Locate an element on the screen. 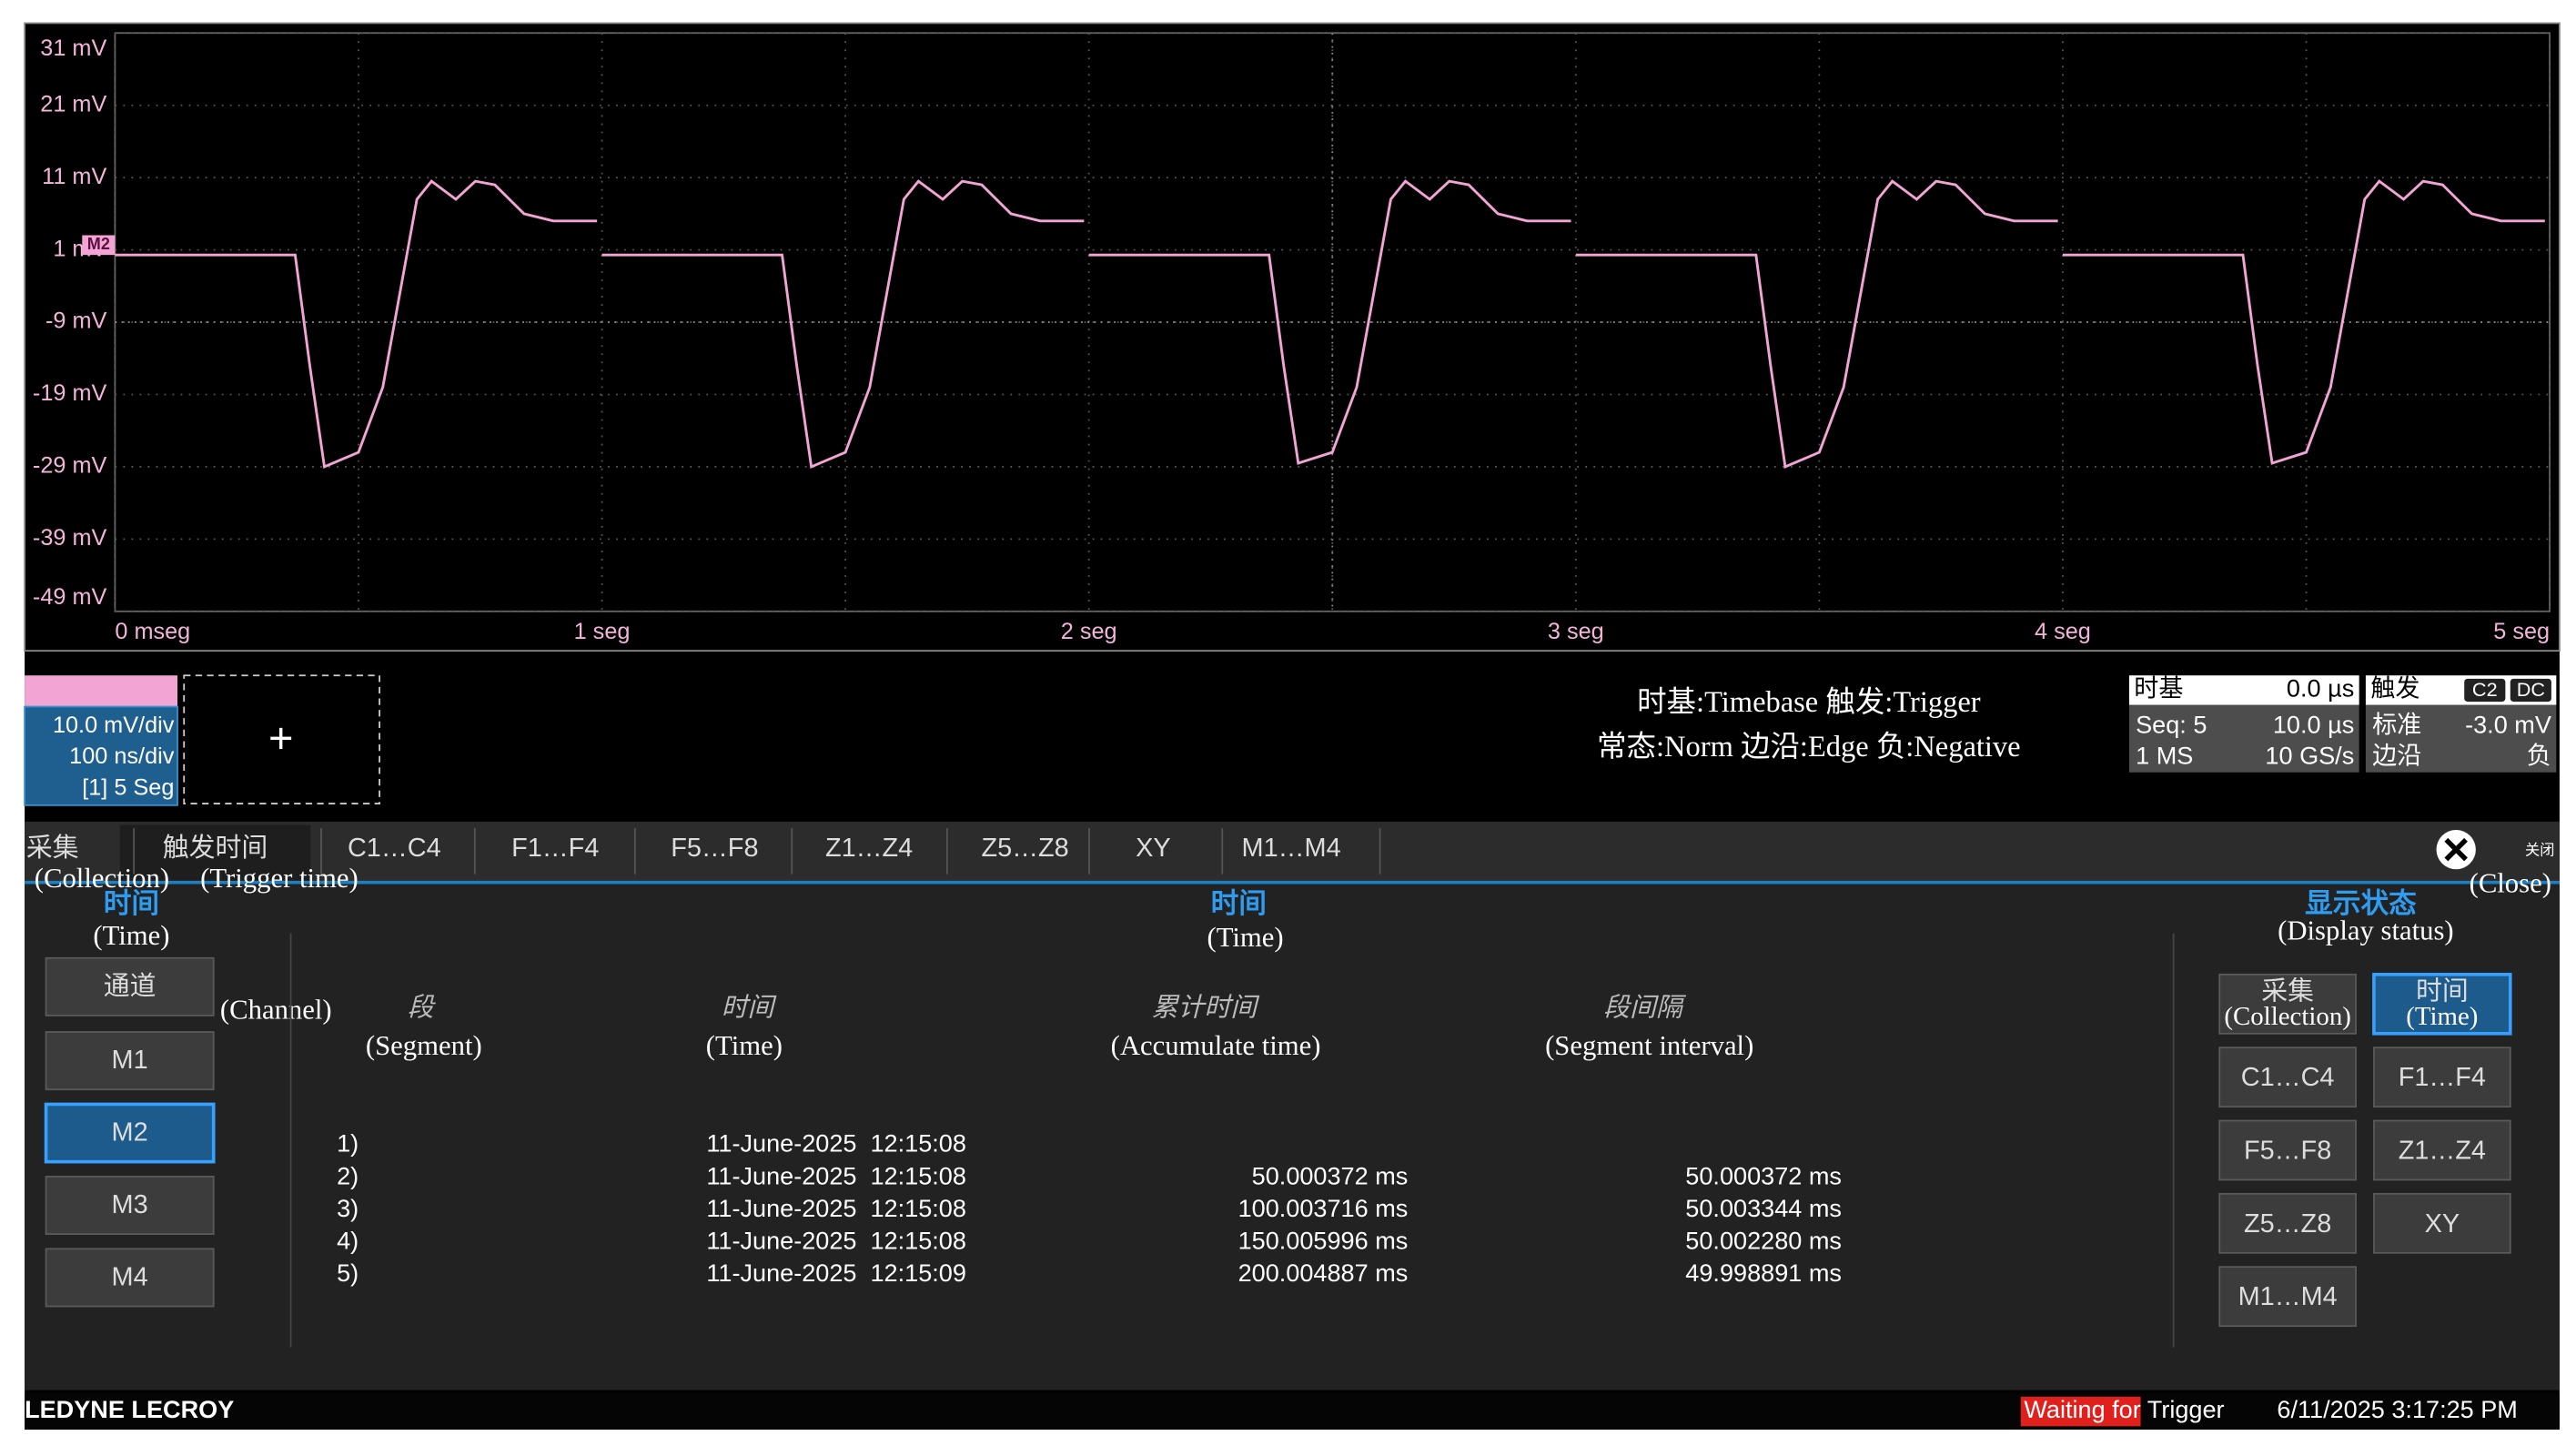  display-button-note: (Collection) is located at coordinates (2287, 1017).